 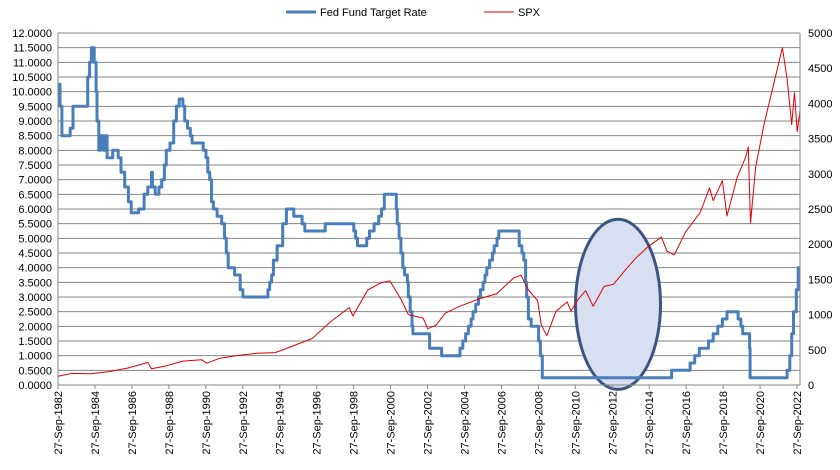 I want to click on y-right-tick-label: 500, so click(x=817, y=351).